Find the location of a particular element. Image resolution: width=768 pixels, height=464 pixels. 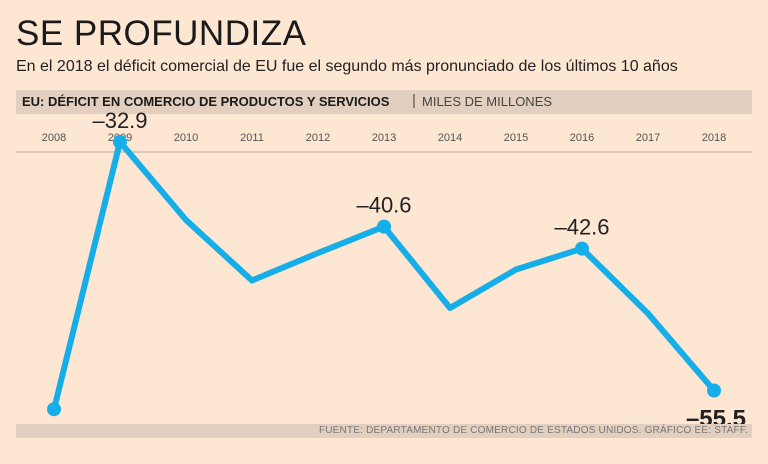

x-tick-label: 2014 is located at coordinates (450, 138).